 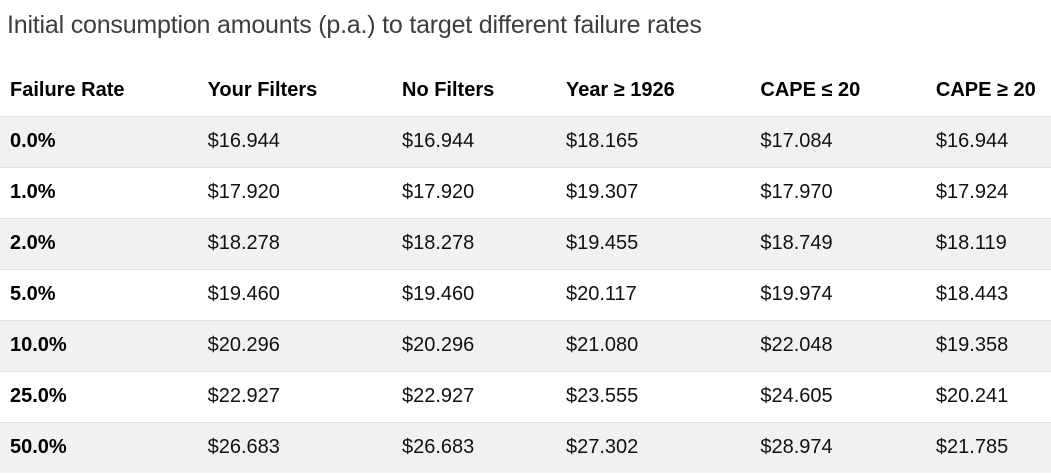 What do you see at coordinates (972, 192) in the screenshot?
I see `amount-cell: $17.924` at bounding box center [972, 192].